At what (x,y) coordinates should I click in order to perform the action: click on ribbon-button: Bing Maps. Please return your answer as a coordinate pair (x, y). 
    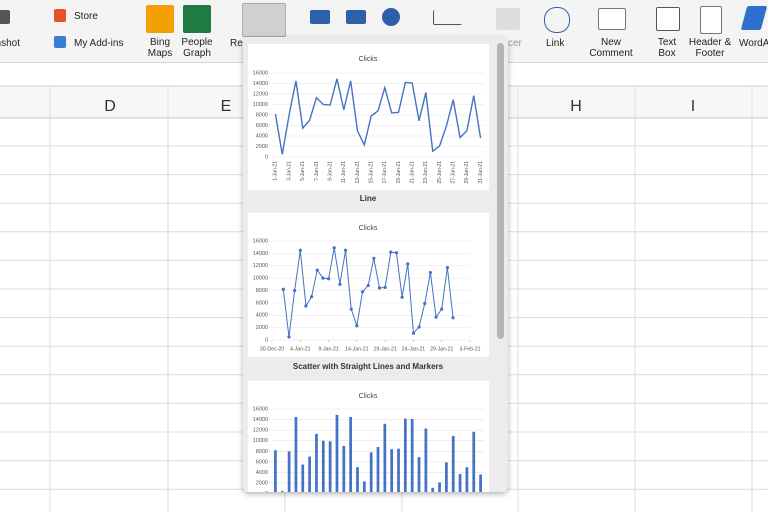
    Looking at the image, I should click on (160, 48).